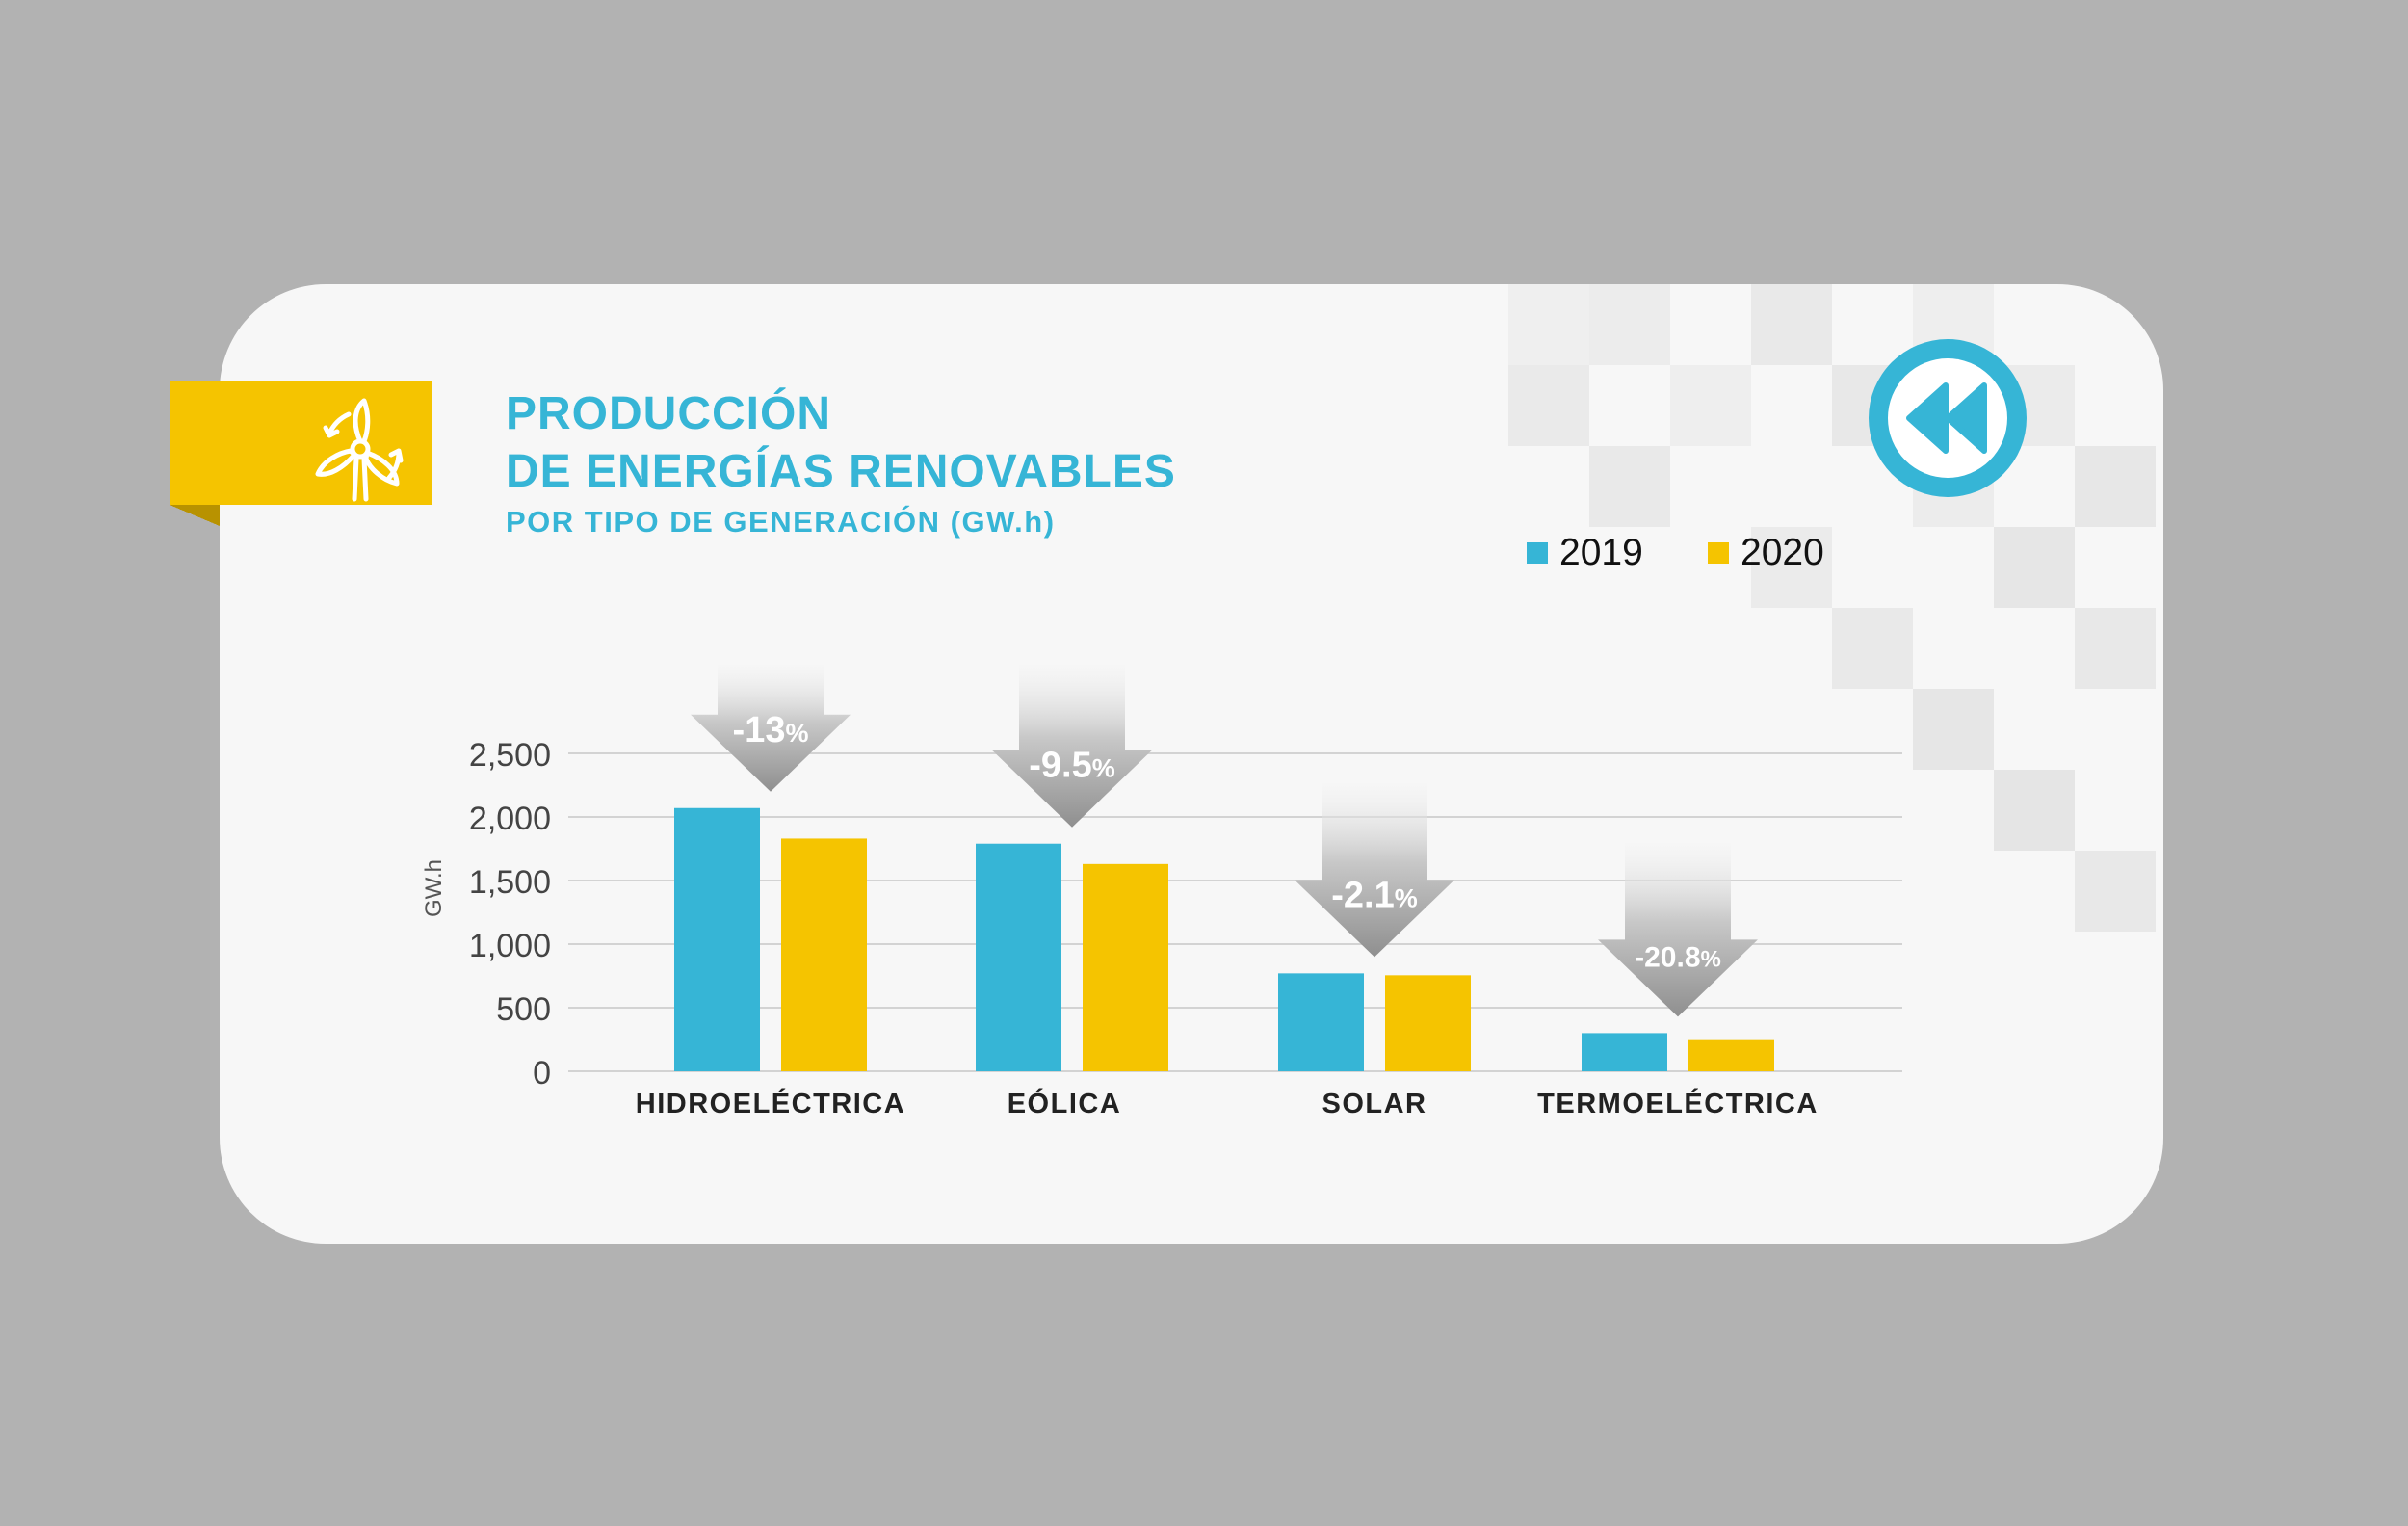 The height and width of the screenshot is (1526, 2408). Describe the element at coordinates (841, 471) in the screenshot. I see `chart-title-line2: DE ENERGÍAS RENOVABLES` at that location.